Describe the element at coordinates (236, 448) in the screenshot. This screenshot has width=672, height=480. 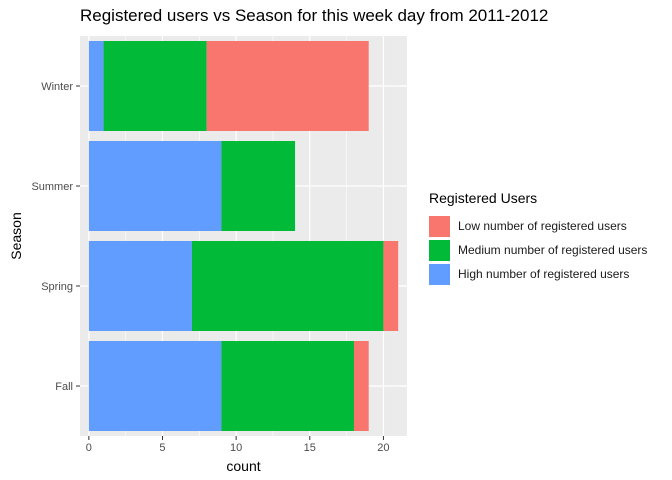
I see `x-tick-label: 10` at that location.